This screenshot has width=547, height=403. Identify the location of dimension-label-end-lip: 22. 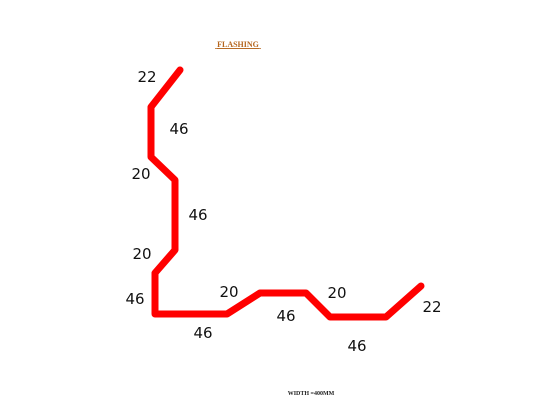
(431, 307).